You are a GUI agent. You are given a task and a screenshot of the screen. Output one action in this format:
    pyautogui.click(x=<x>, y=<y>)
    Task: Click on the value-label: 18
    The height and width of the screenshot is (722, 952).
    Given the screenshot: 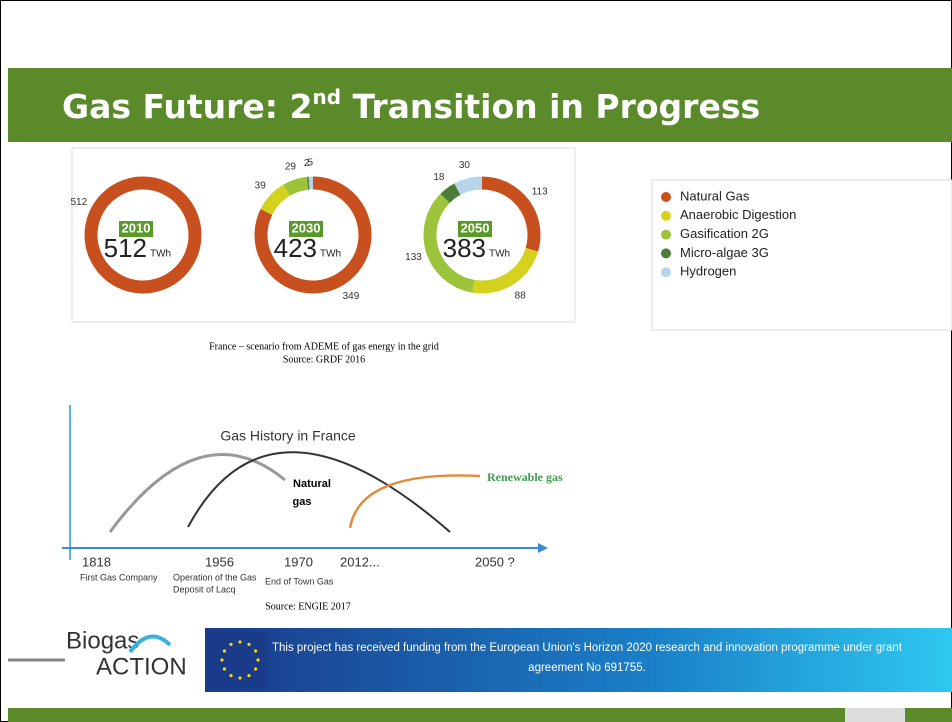 What is the action you would take?
    pyautogui.click(x=439, y=177)
    